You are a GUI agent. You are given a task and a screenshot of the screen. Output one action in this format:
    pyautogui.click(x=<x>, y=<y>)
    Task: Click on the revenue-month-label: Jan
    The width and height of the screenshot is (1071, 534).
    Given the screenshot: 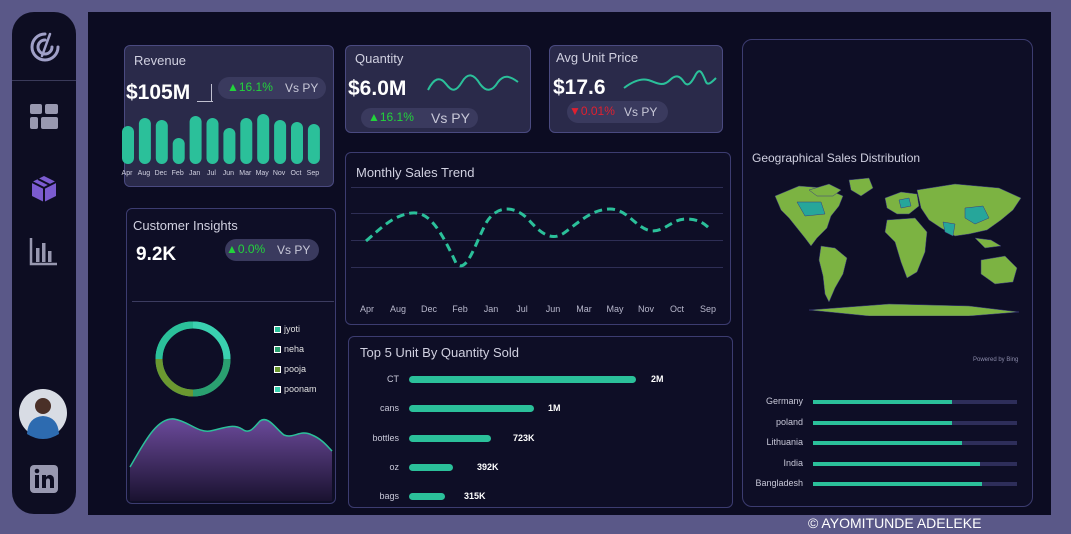 What is the action you would take?
    pyautogui.click(x=194, y=173)
    